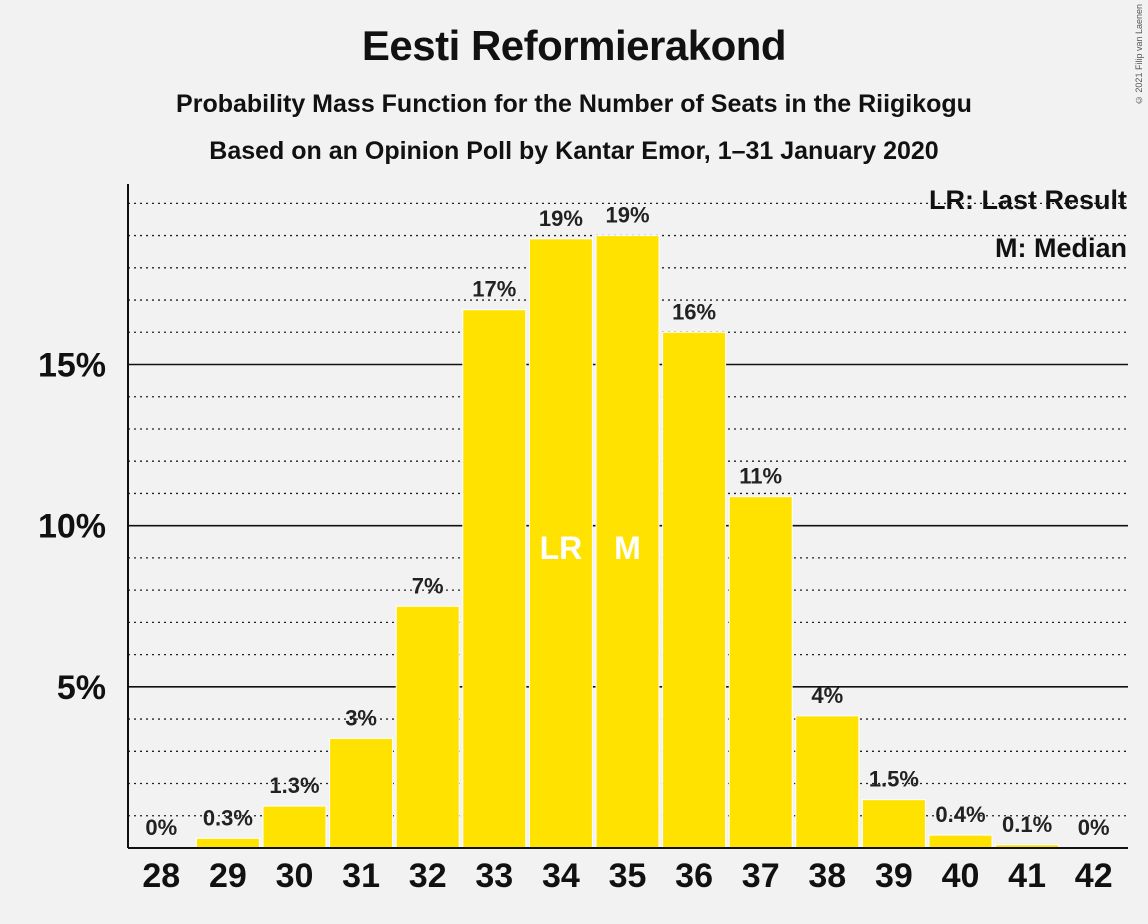  Describe the element at coordinates (361, 876) in the screenshot. I see `x-tick-label: 31` at that location.